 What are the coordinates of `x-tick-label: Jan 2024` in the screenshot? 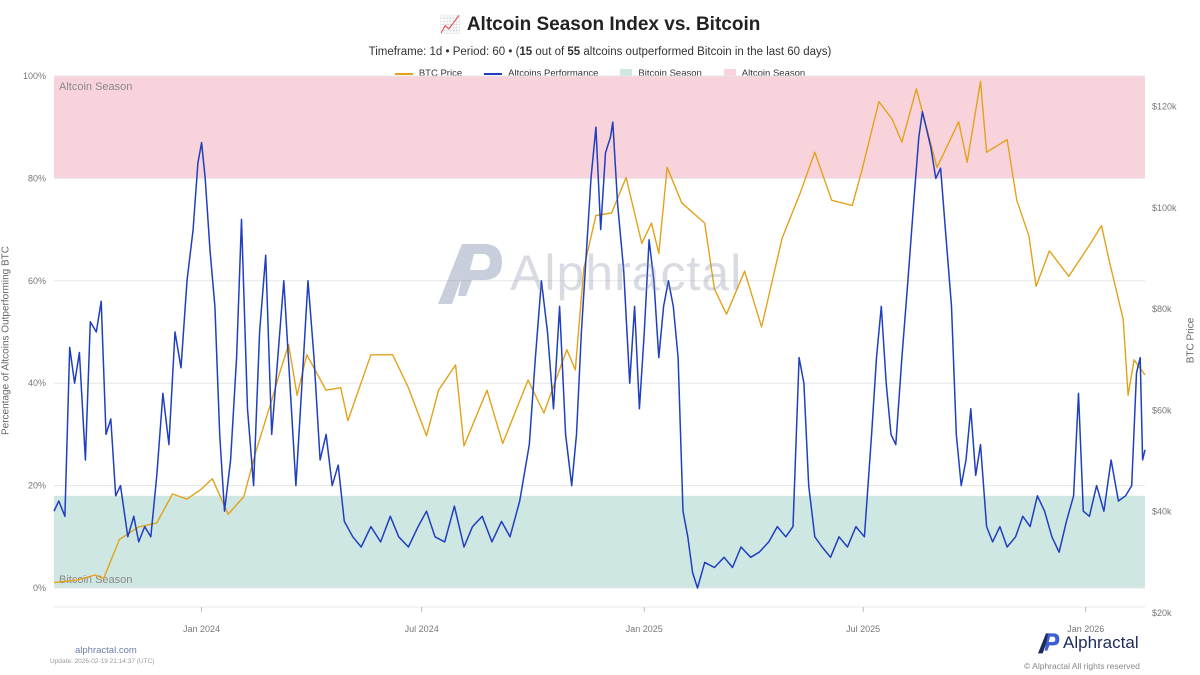 It's located at (201, 629).